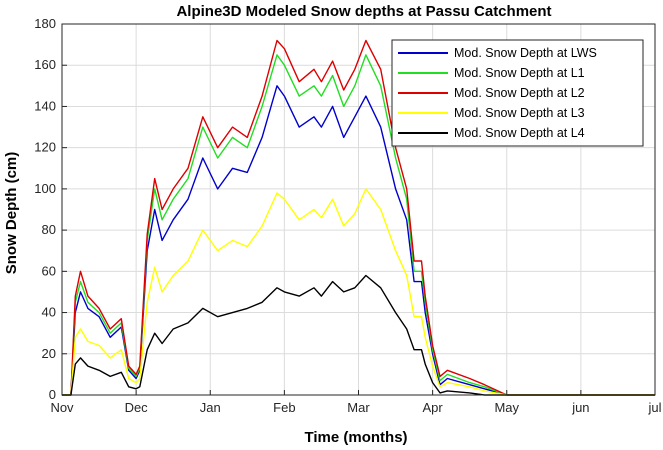  Describe the element at coordinates (49, 353) in the screenshot. I see `y-tick-label: 20` at that location.